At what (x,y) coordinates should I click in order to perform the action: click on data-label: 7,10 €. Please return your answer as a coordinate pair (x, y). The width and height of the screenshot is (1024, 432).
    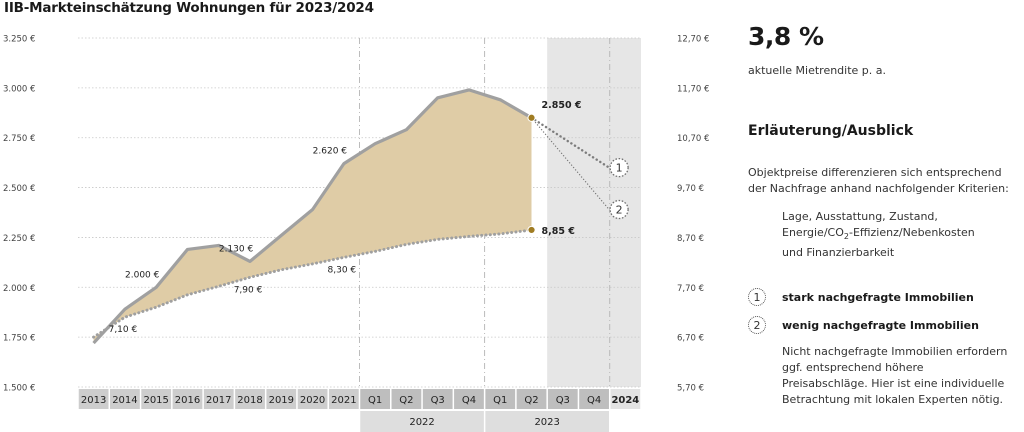
    Looking at the image, I should click on (123, 330).